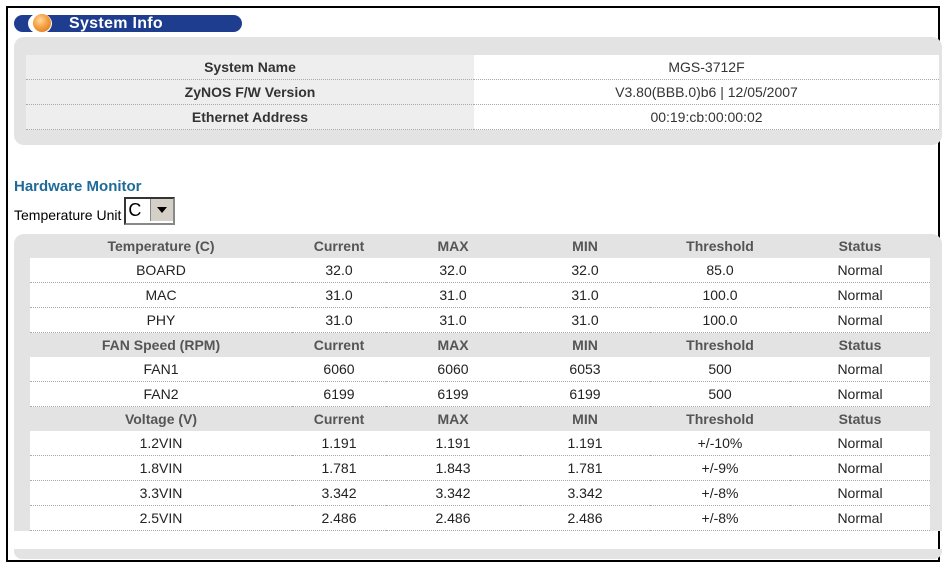 The width and height of the screenshot is (948, 570). Describe the element at coordinates (706, 67) in the screenshot. I see `system-name-value: MGS-3712F` at that location.